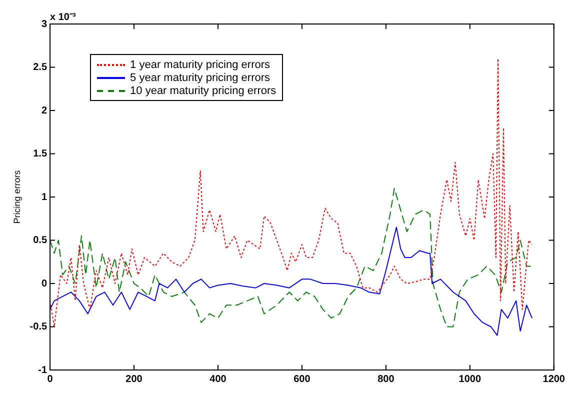  Describe the element at coordinates (40, 67) in the screenshot. I see `y-tick-label: 2.5` at that location.